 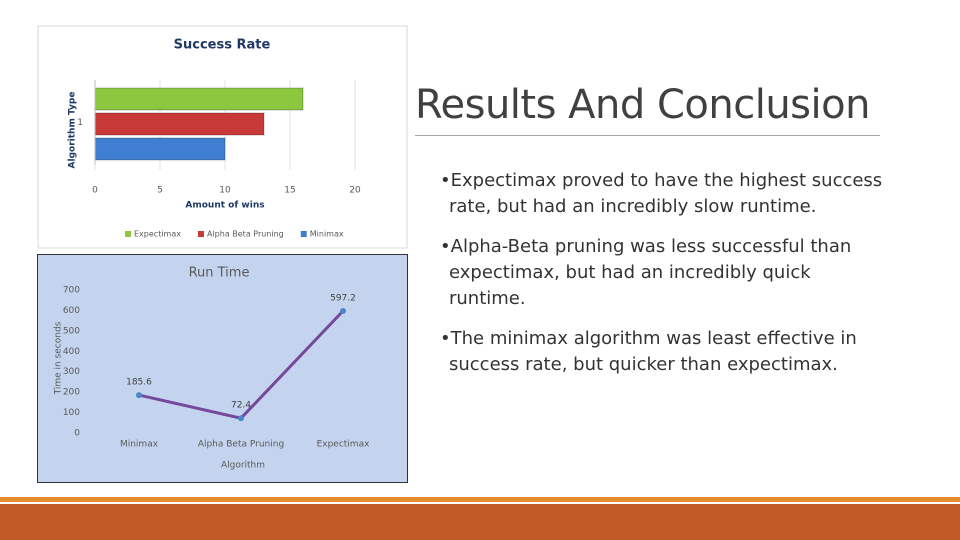 What do you see at coordinates (222, 45) in the screenshot?
I see `chart-title: Success Rate` at bounding box center [222, 45].